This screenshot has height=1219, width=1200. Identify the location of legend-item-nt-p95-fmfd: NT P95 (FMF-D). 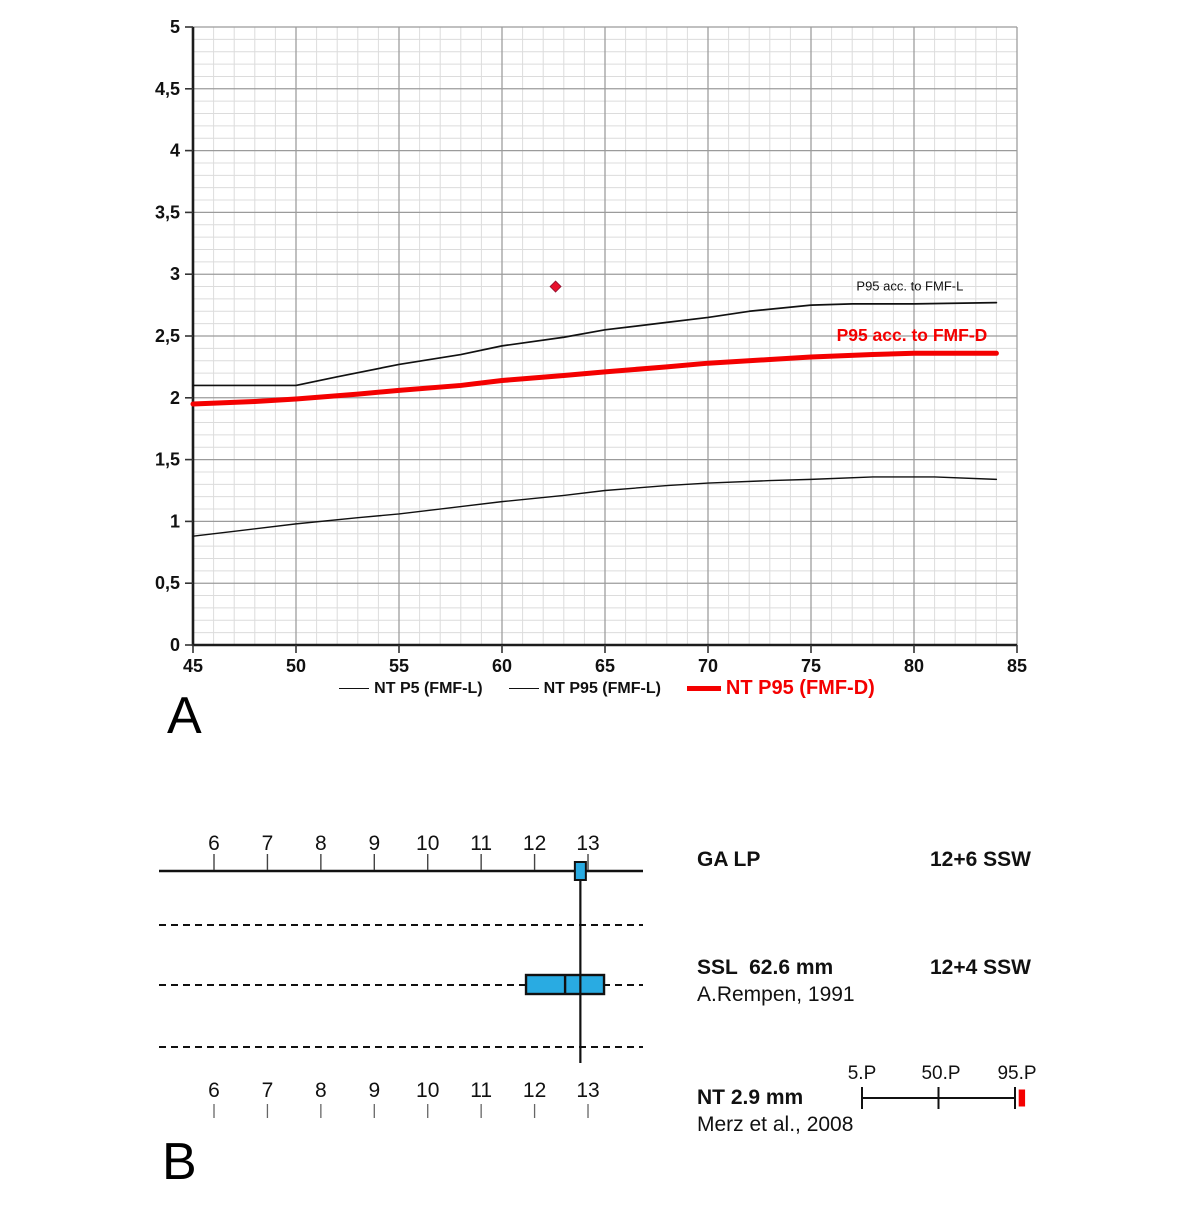
(780, 688).